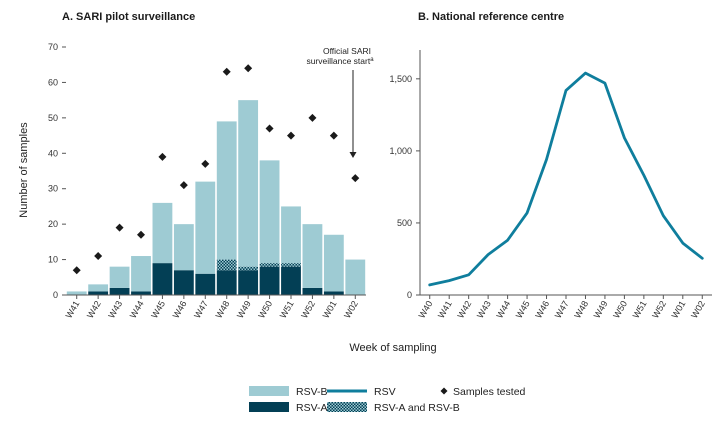  What do you see at coordinates (340, 61) in the screenshot?
I see `annotation-line-2: surveillance starta` at bounding box center [340, 61].